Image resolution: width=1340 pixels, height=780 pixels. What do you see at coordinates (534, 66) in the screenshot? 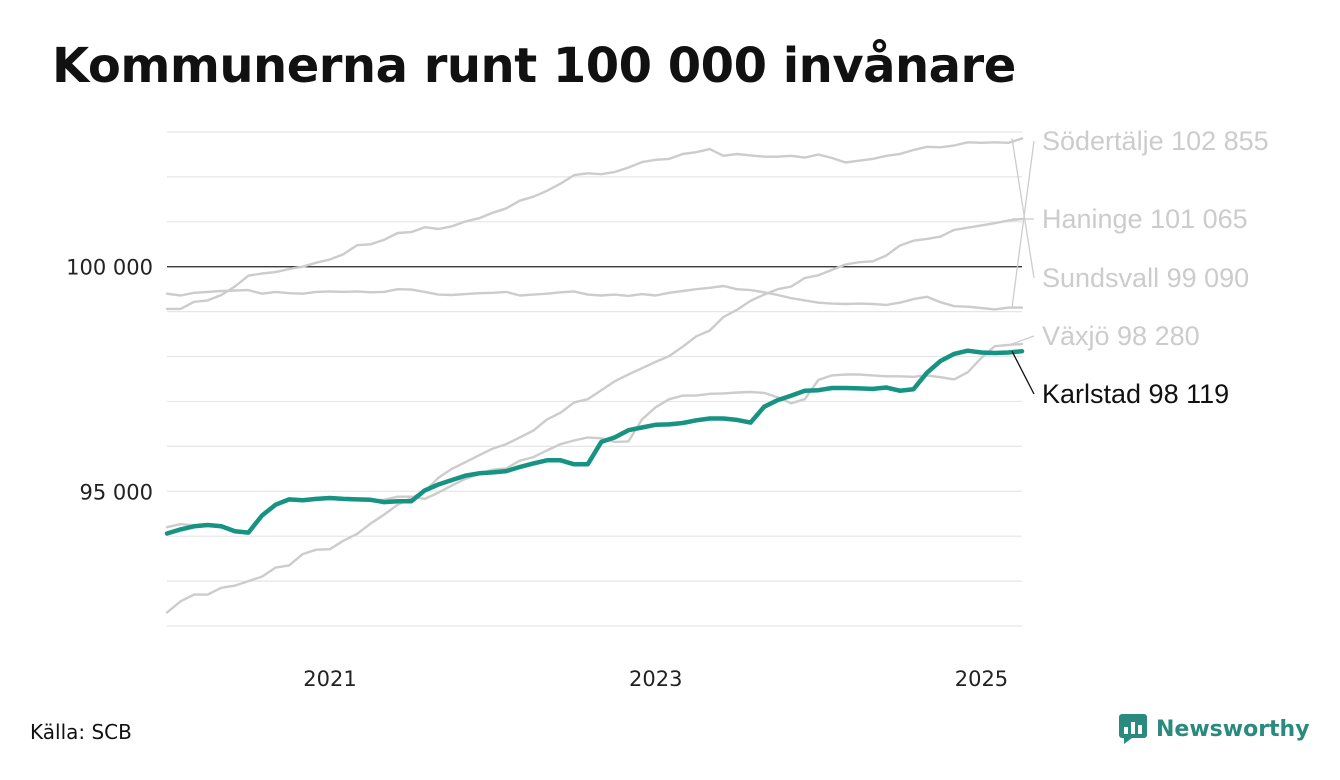
I see `chart-title: Kommunerna runt 100 000 invånare` at bounding box center [534, 66].